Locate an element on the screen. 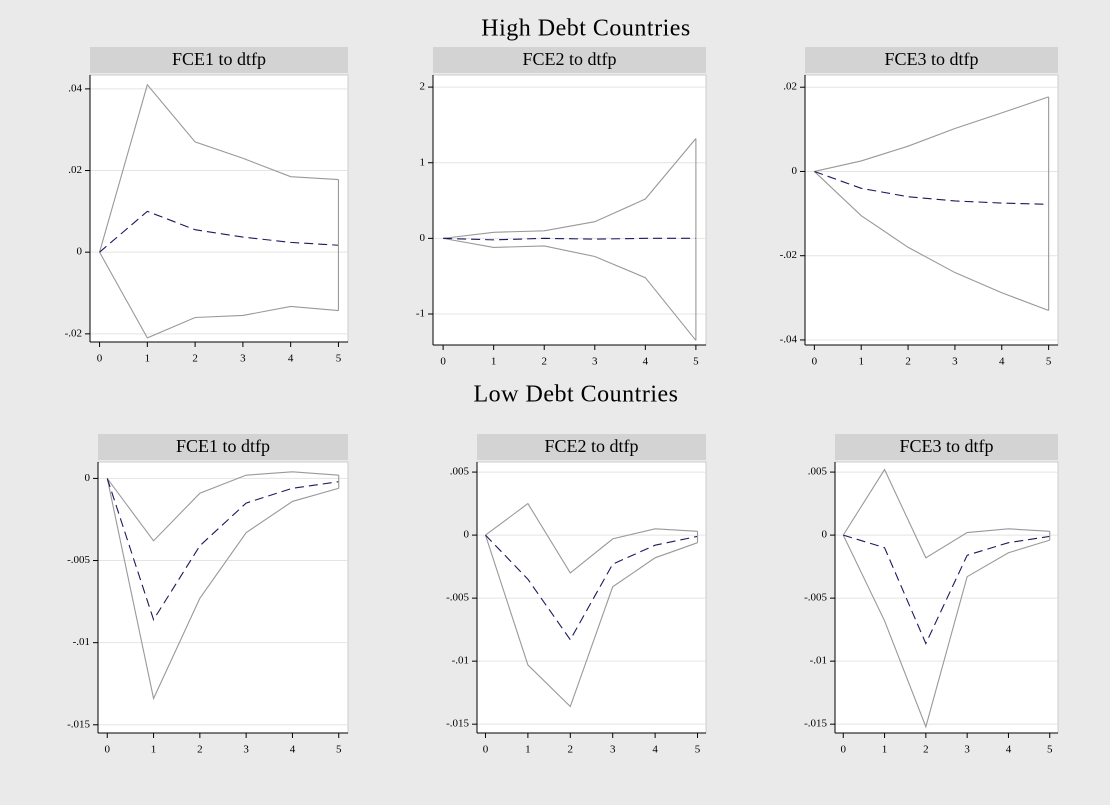 This screenshot has height=805, width=1110. y-tick-label: -.04 is located at coordinates (789, 339).